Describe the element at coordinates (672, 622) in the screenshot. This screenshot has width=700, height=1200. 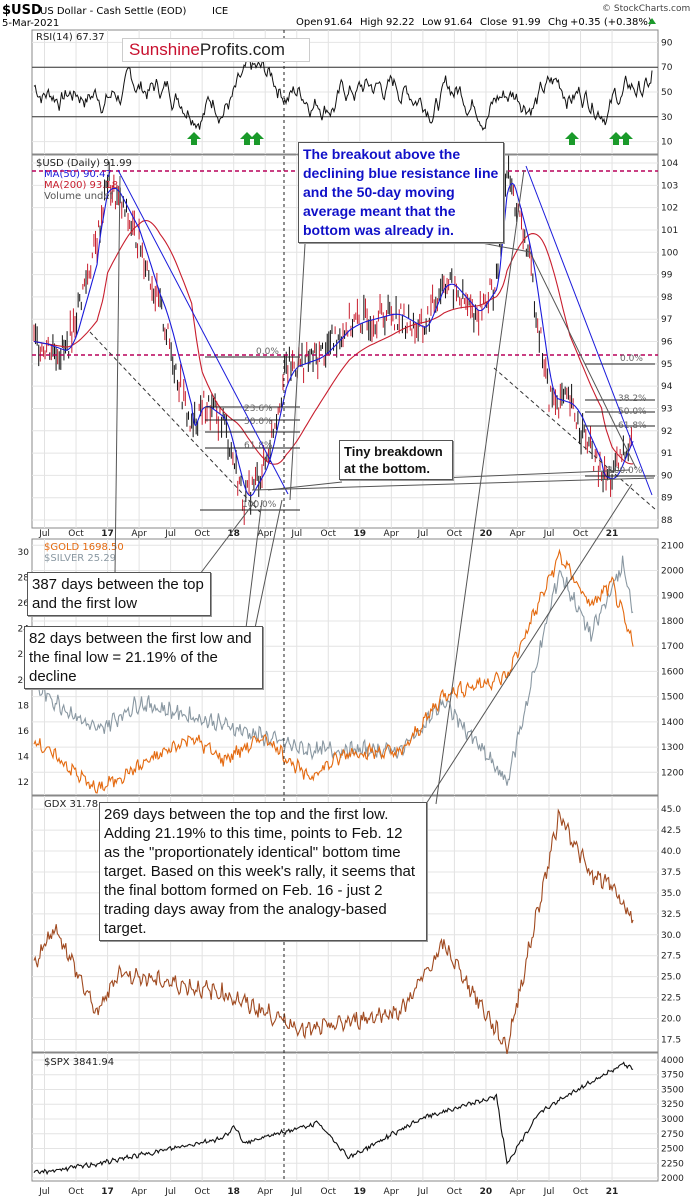
I see `gold-y-tick: 1800` at that location.